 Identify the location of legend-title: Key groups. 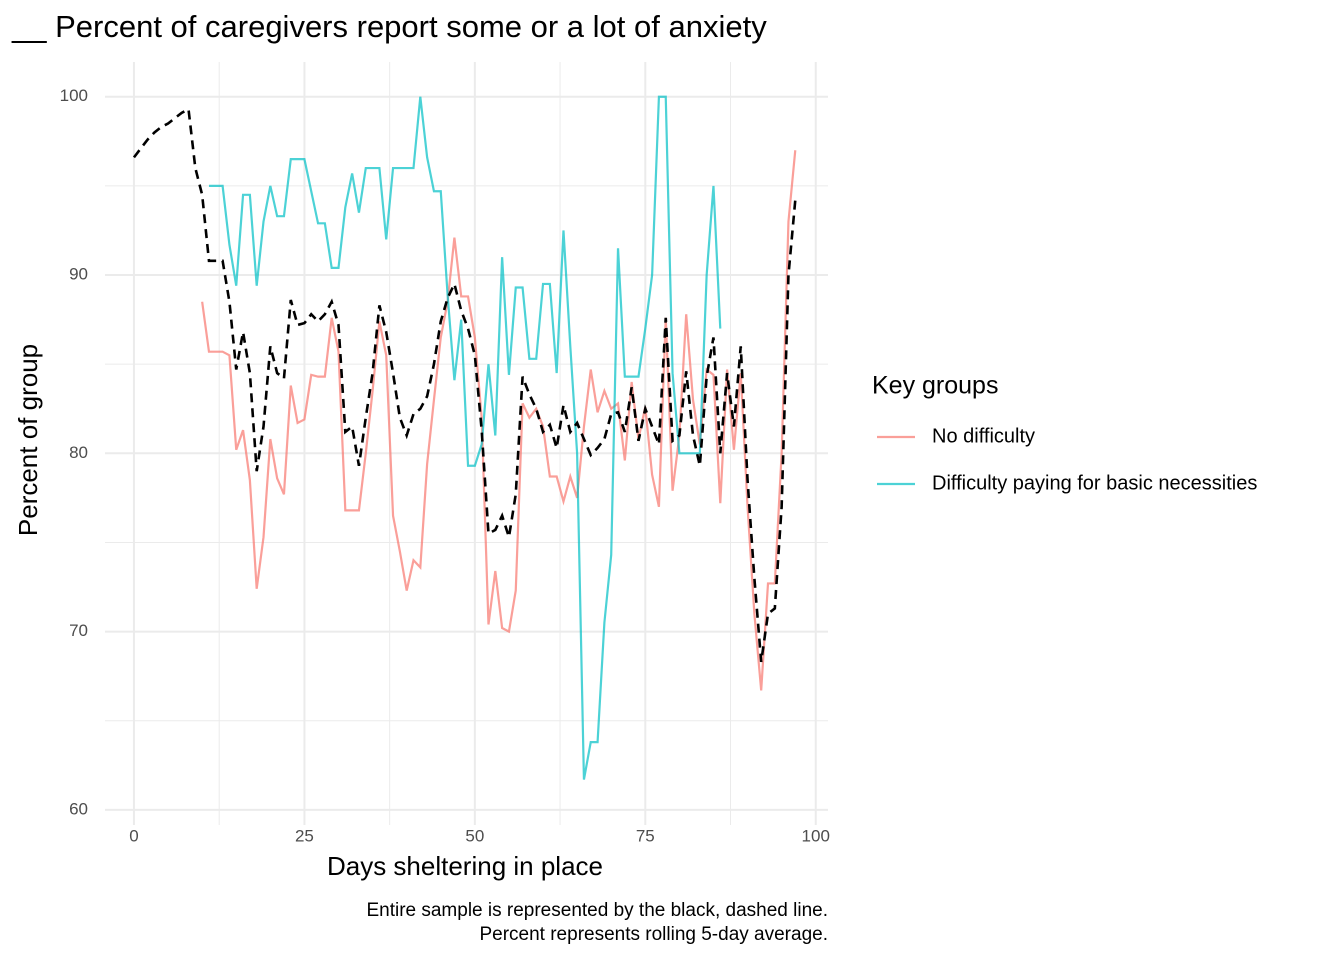
(935, 386).